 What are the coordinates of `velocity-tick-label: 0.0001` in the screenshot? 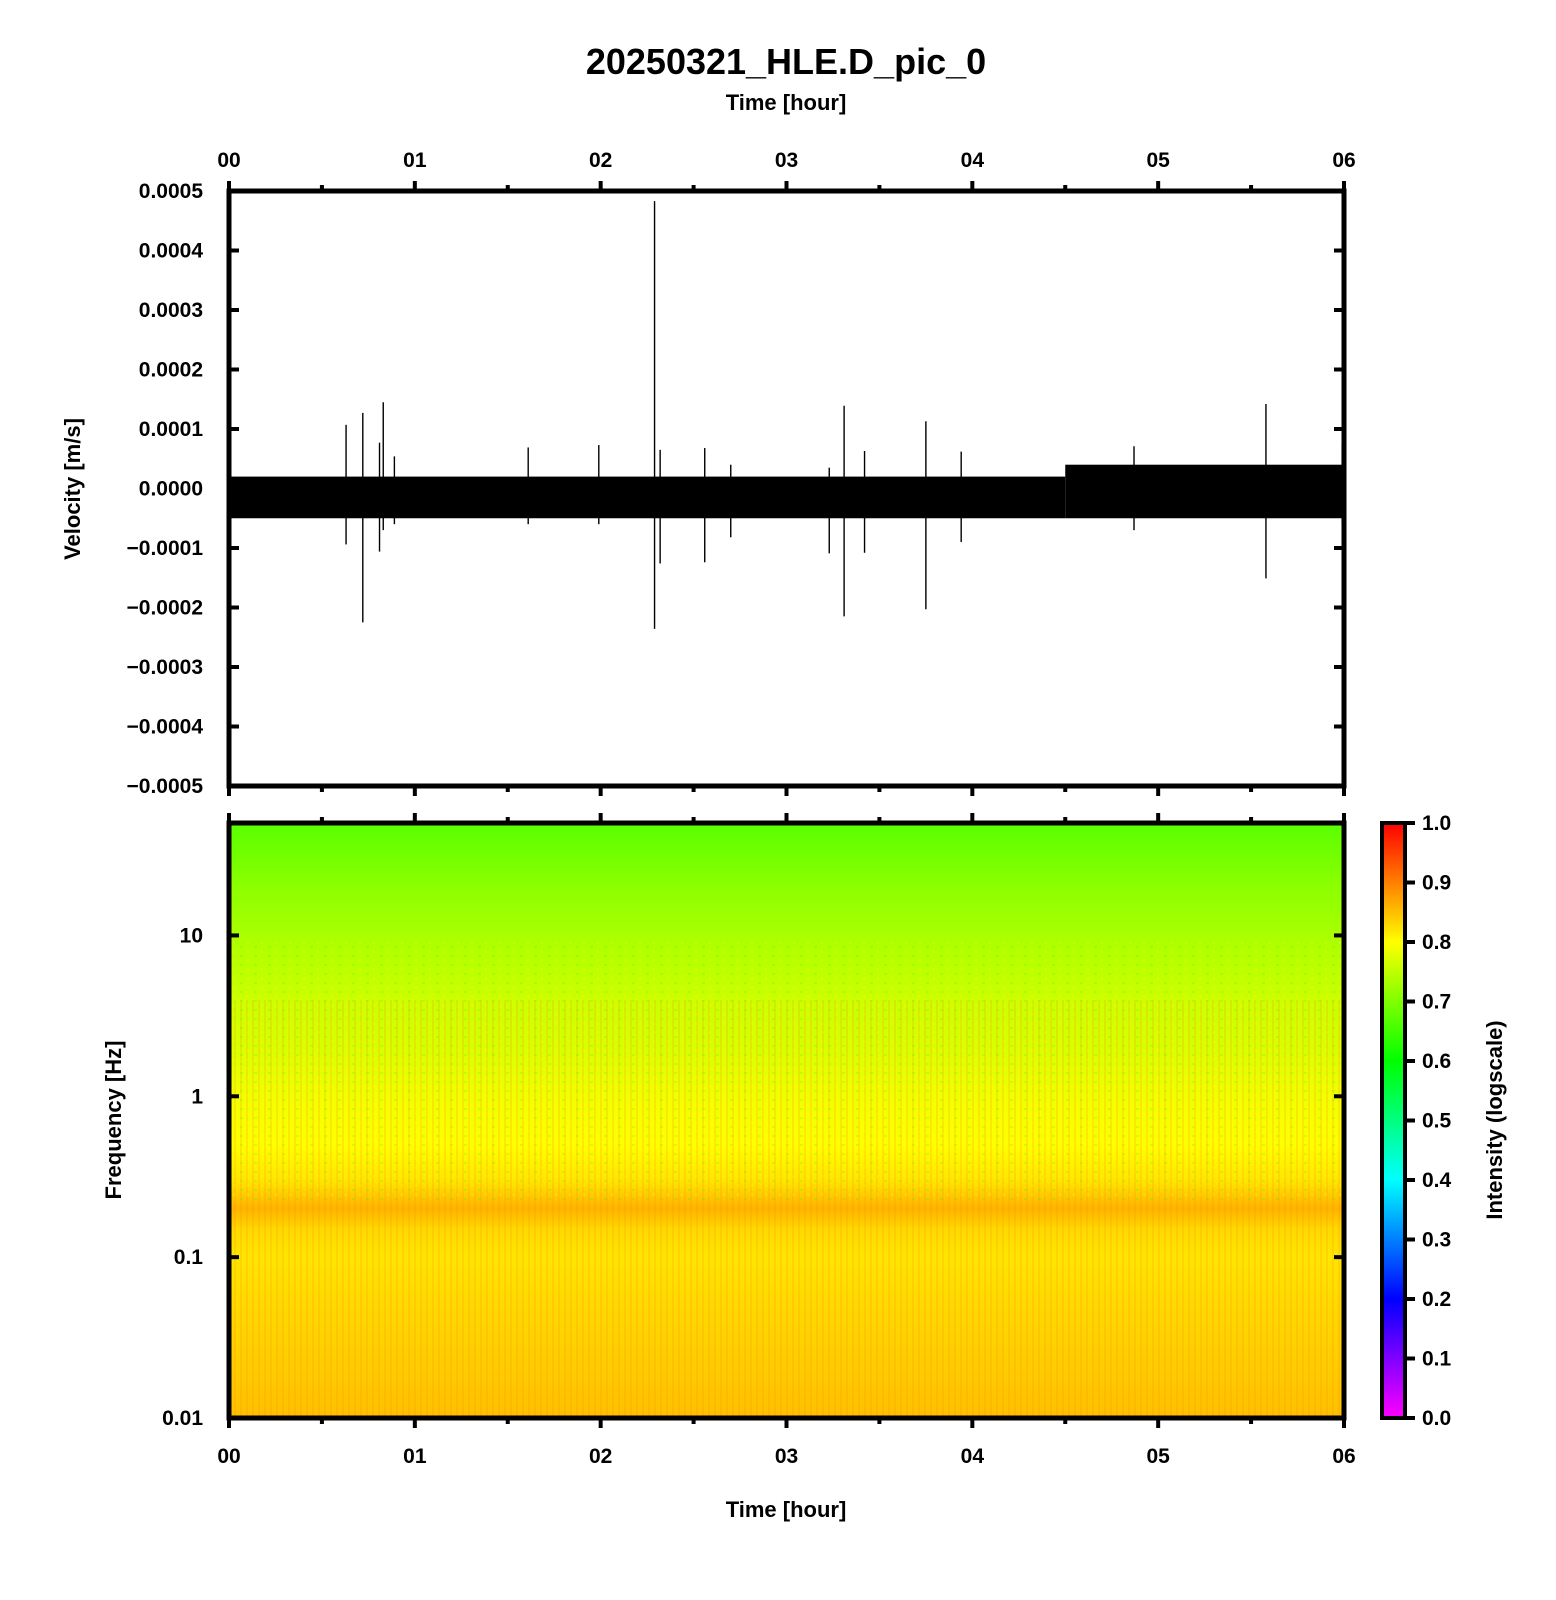 It's located at (171, 429).